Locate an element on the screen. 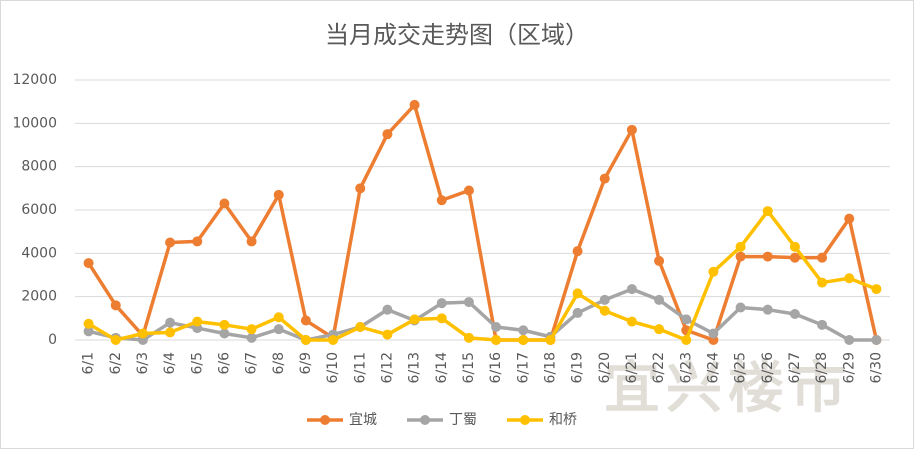  y-tick-label: 6000 is located at coordinates (39, 210).